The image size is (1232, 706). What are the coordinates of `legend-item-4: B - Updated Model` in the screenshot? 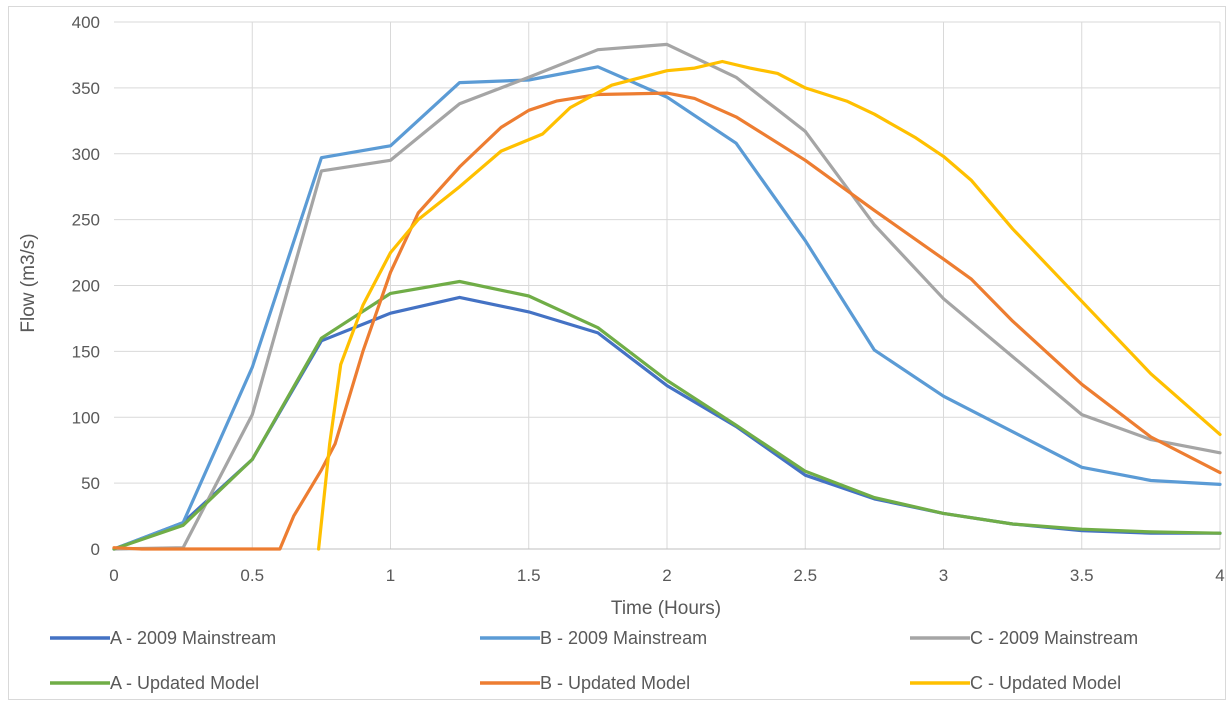 It's located at (585, 683).